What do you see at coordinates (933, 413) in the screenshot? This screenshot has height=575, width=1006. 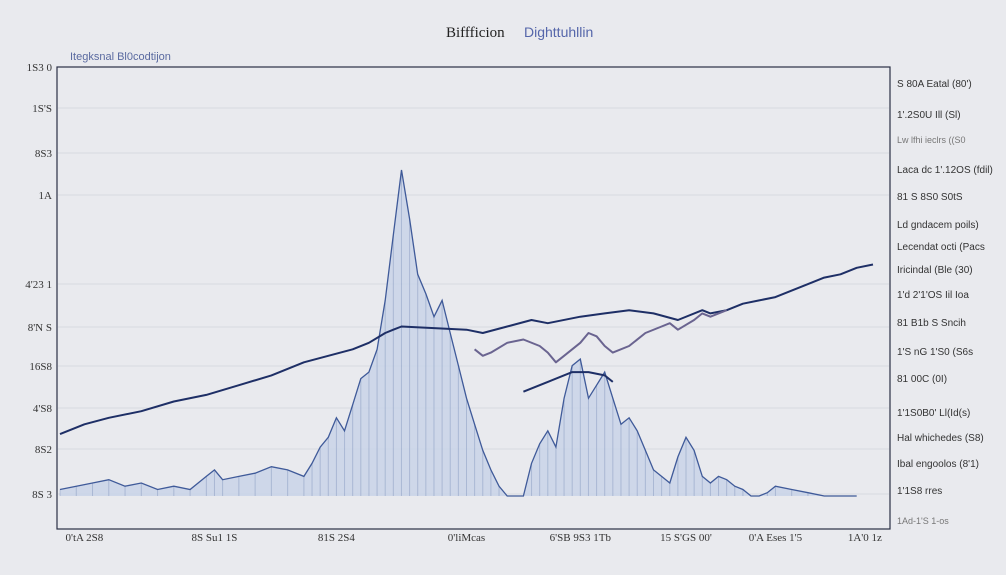 I see `right-annotation-label: 1'1S0B0' Ll(Id(s)` at bounding box center [933, 413].